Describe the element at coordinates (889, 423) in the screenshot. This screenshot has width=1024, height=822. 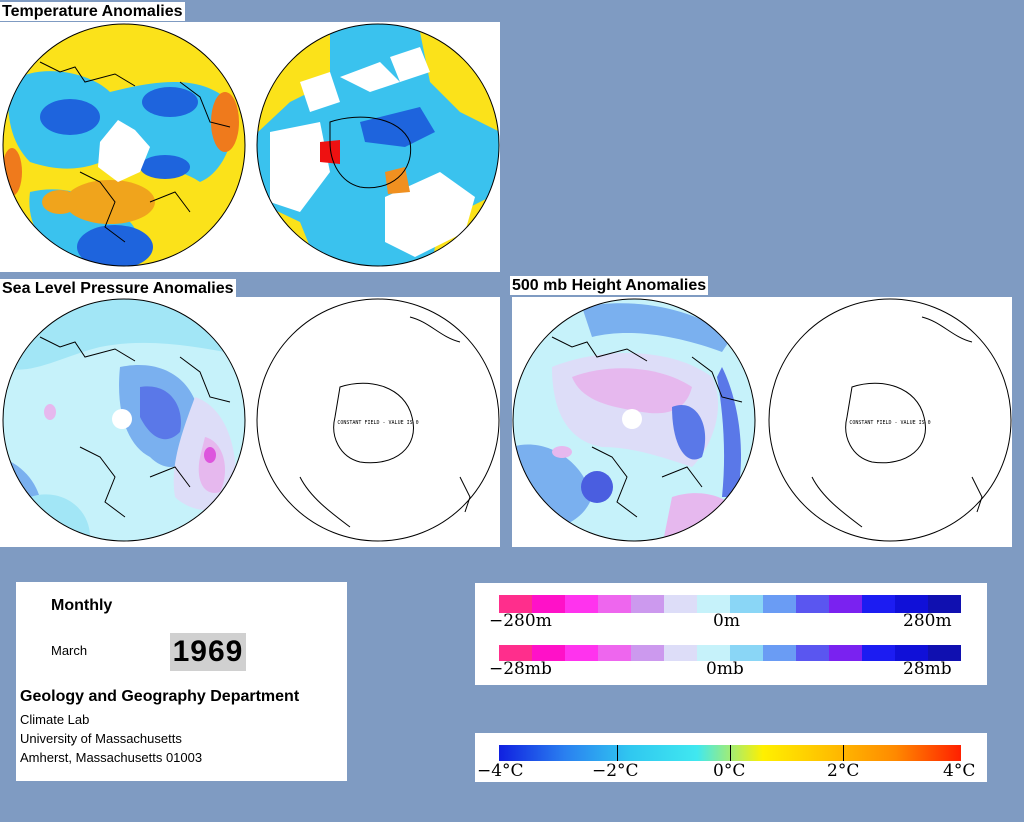
I see `height-constant-field-note: CONSTANT FIELD - VALUE IS 0` at that location.